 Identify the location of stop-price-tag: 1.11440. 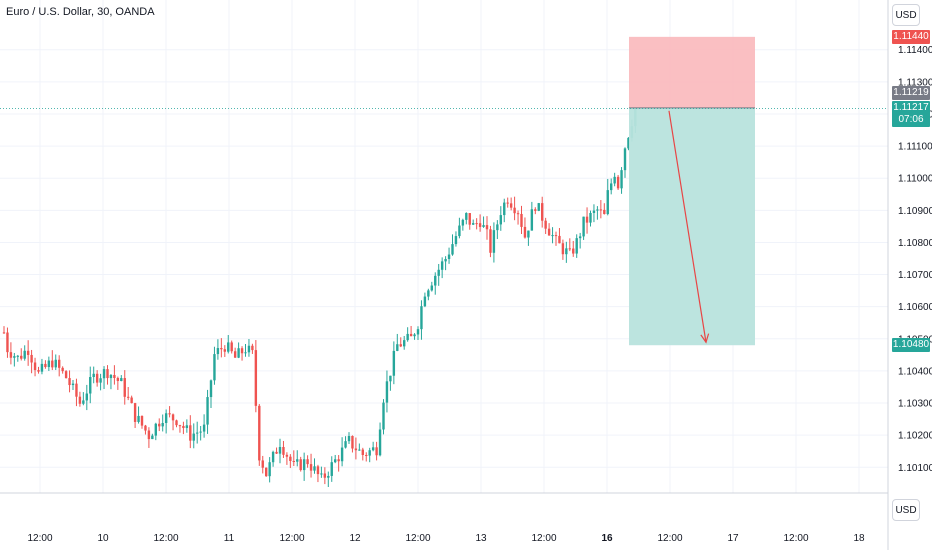
(911, 36).